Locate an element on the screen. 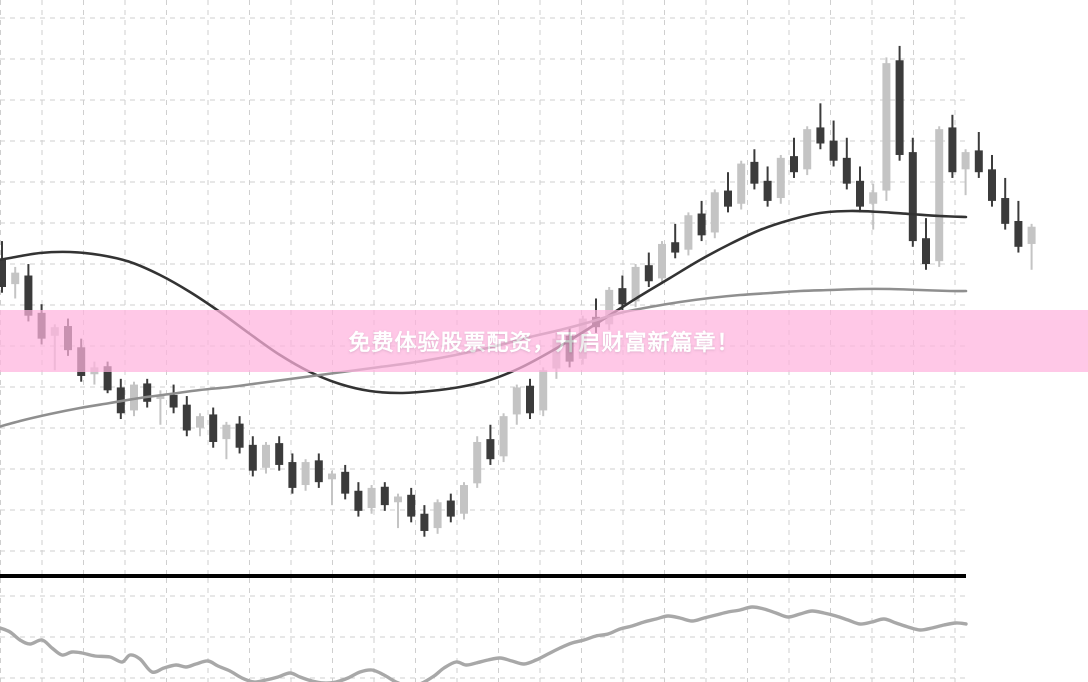  panel-separator is located at coordinates (483, 576).